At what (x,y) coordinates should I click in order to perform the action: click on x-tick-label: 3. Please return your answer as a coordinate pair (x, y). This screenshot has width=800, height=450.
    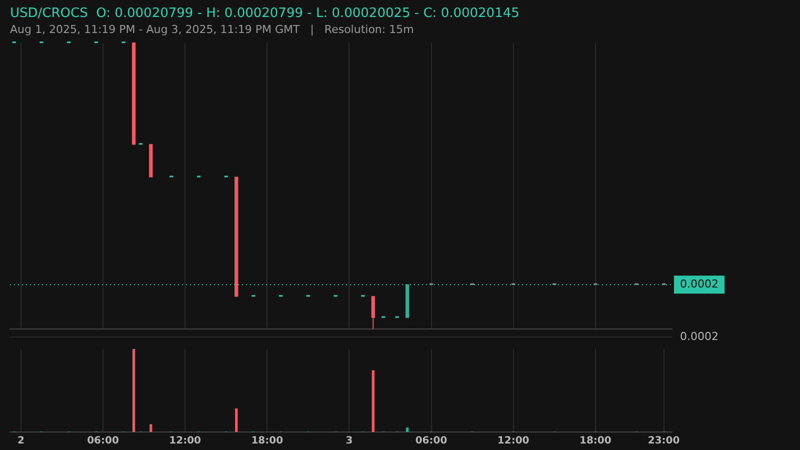
    Looking at the image, I should click on (349, 441).